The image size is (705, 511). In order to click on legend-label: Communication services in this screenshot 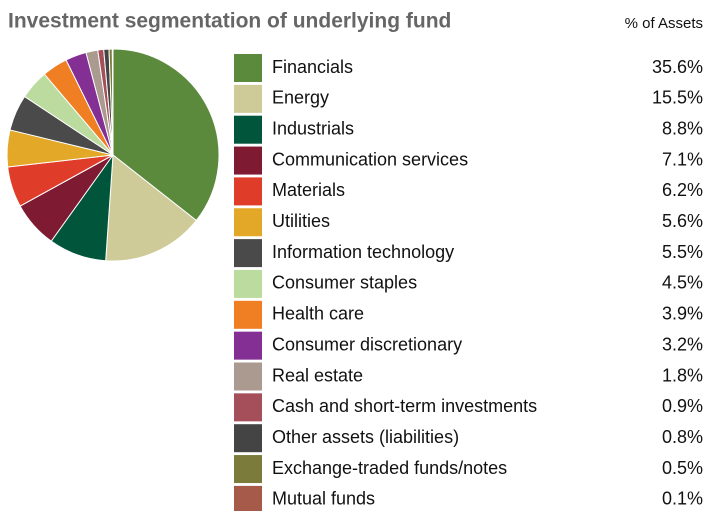, I will do `click(370, 159)`.